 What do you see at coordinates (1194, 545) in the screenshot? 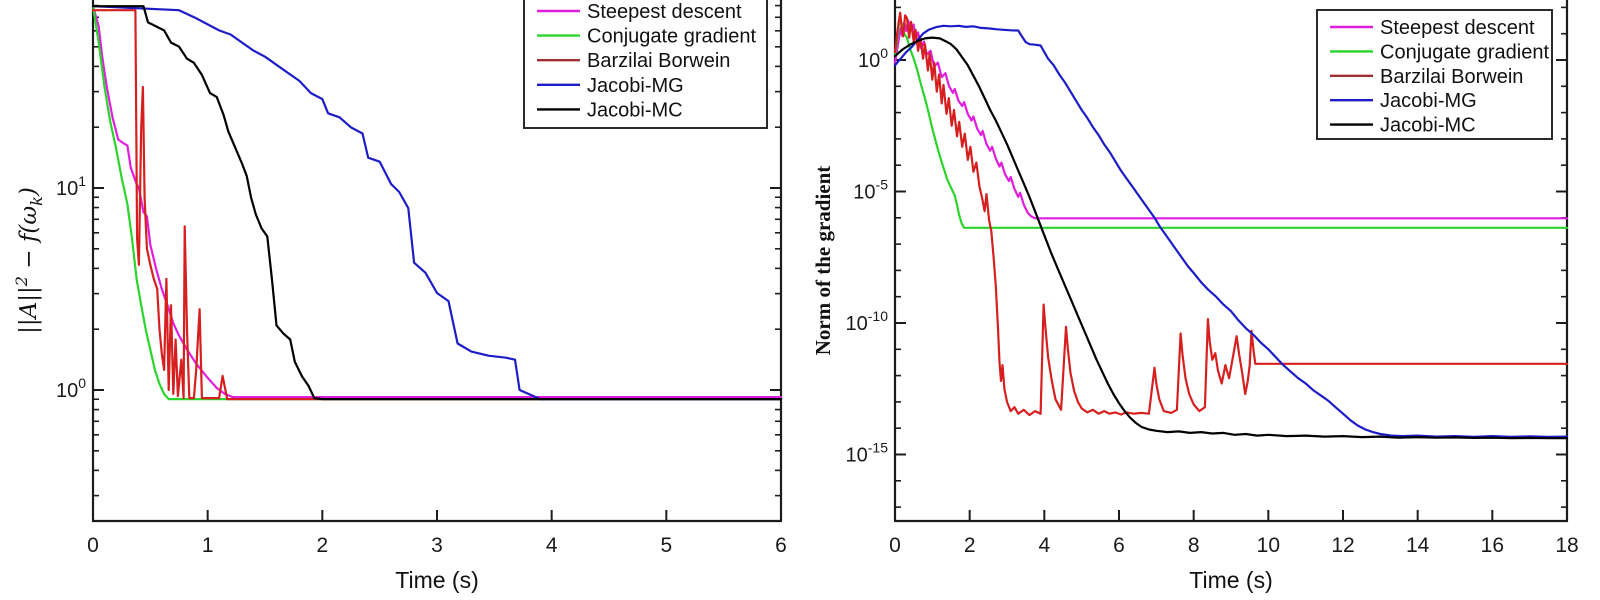
I see `x-tick-label: 8` at bounding box center [1194, 545].